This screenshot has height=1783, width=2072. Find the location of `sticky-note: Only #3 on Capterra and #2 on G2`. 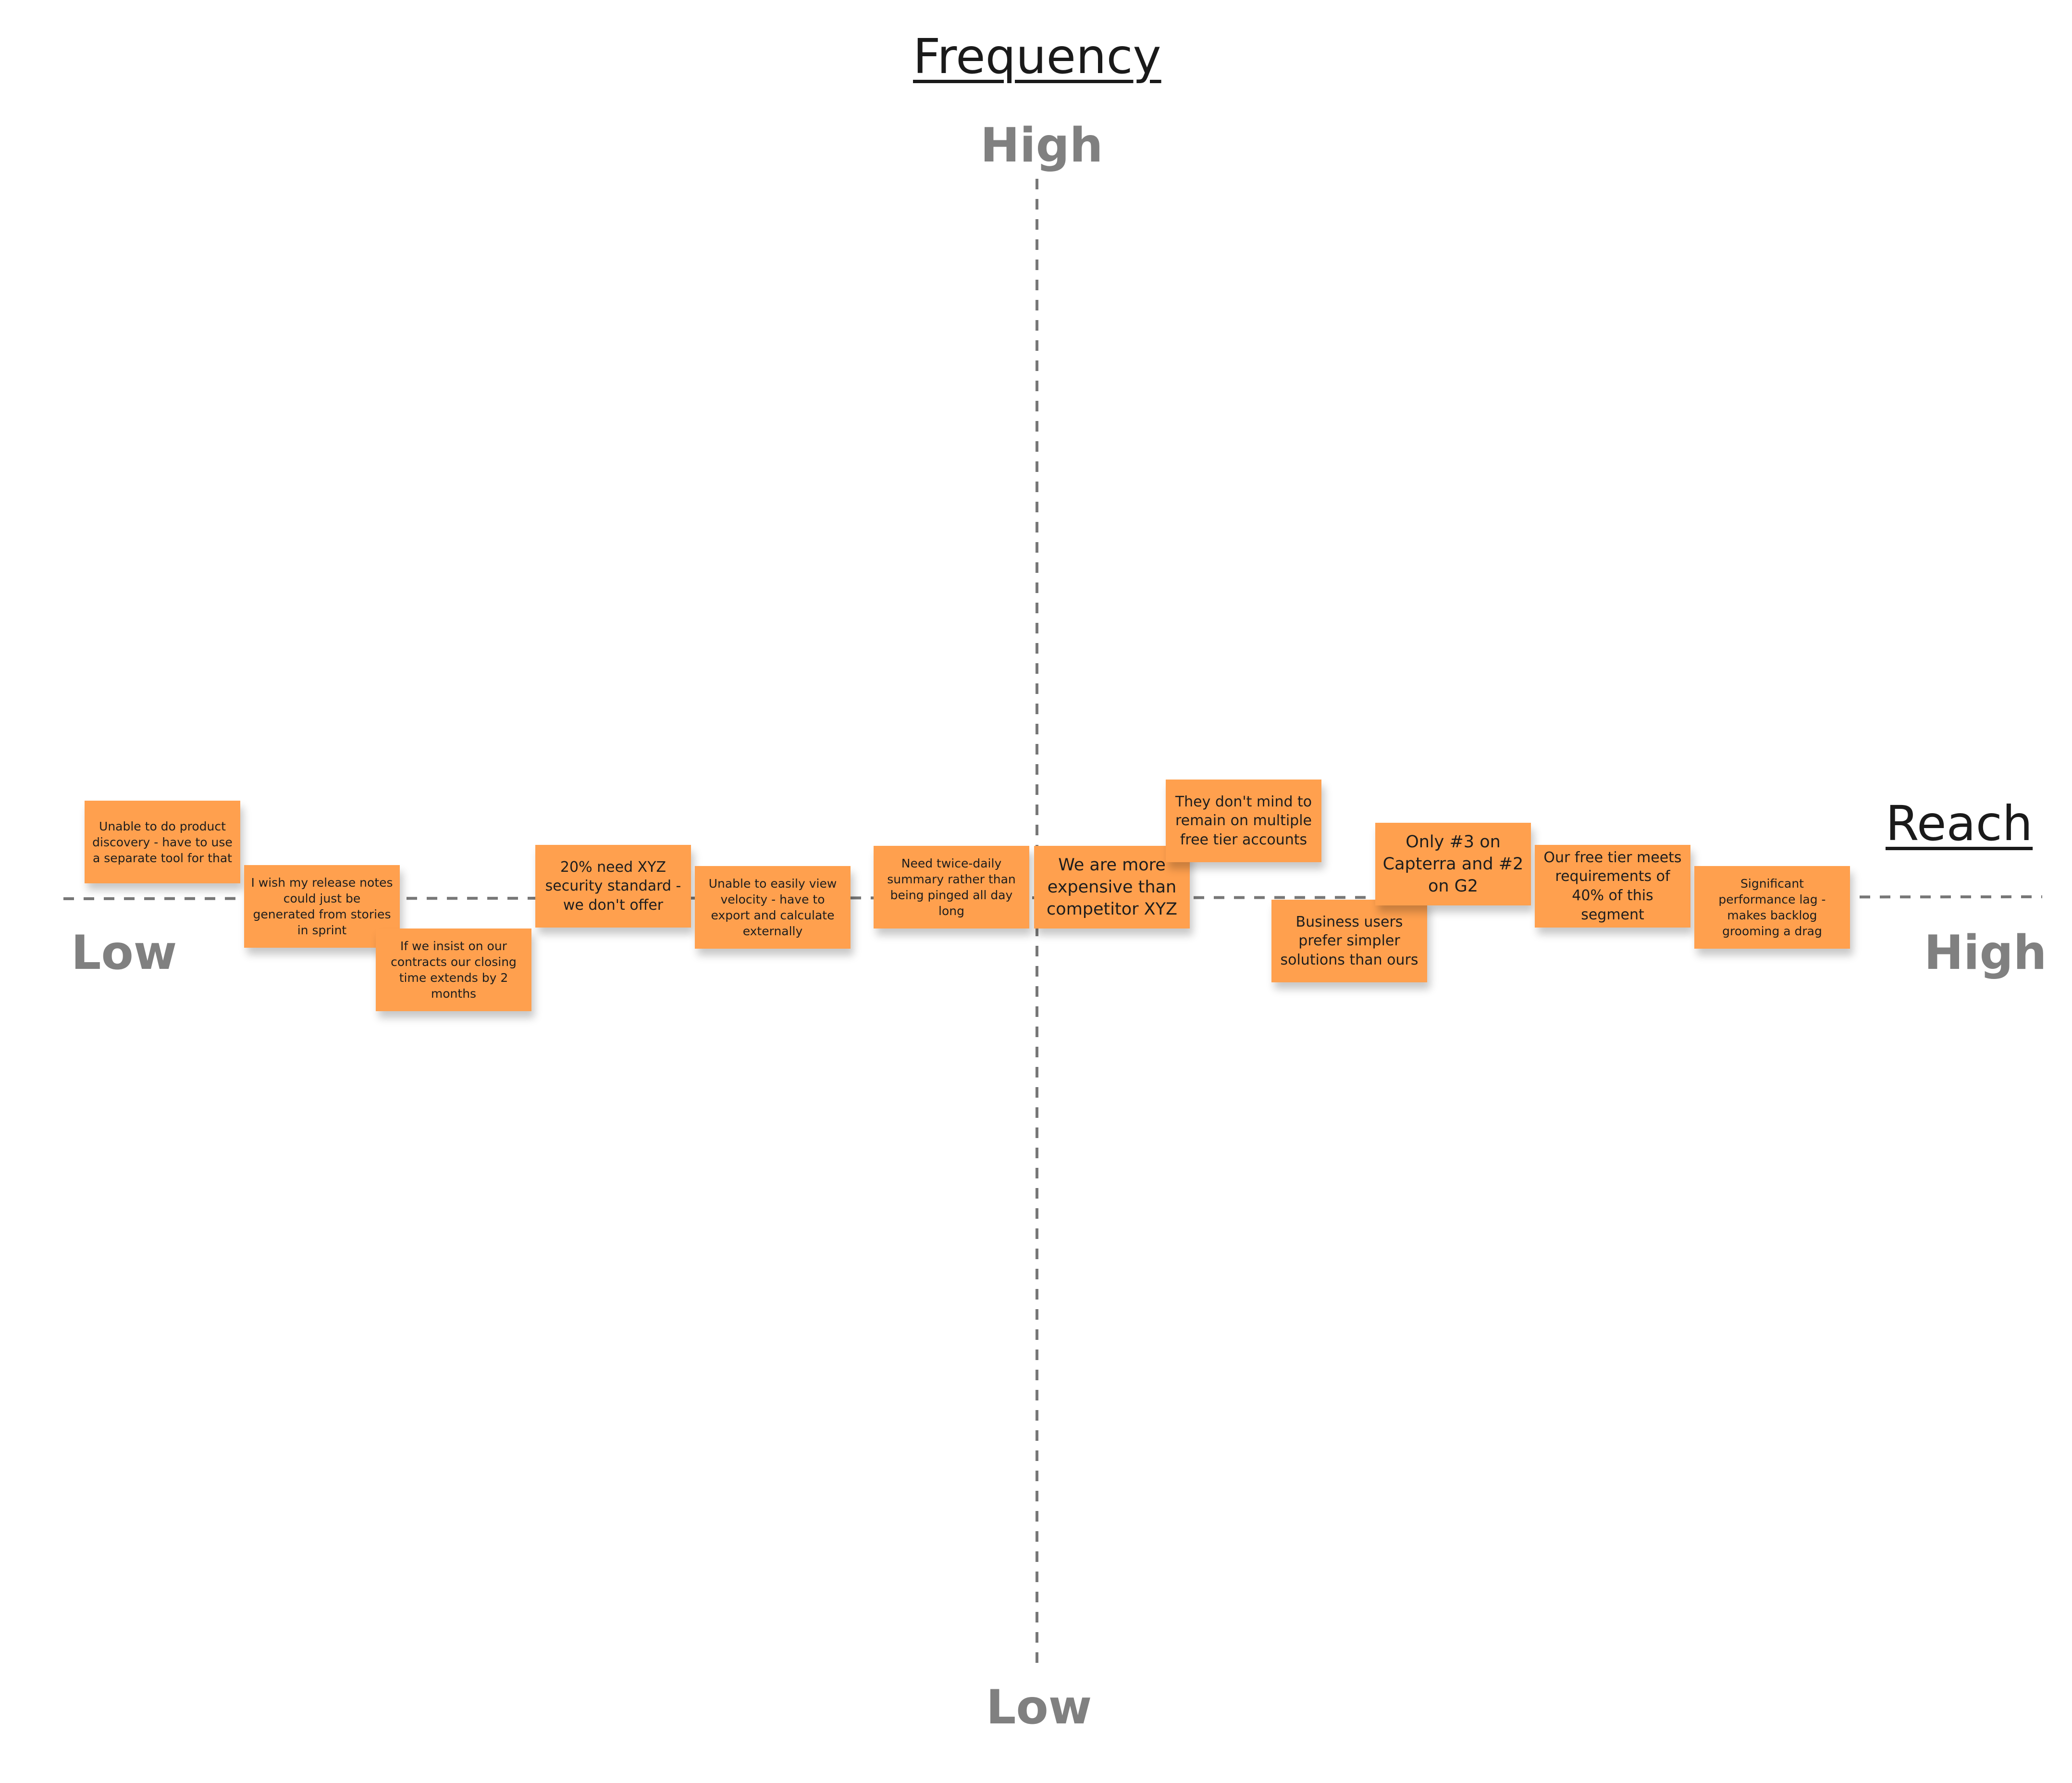

sticky-note: Only #3 on Capterra and #2 on G2 is located at coordinates (1453, 864).